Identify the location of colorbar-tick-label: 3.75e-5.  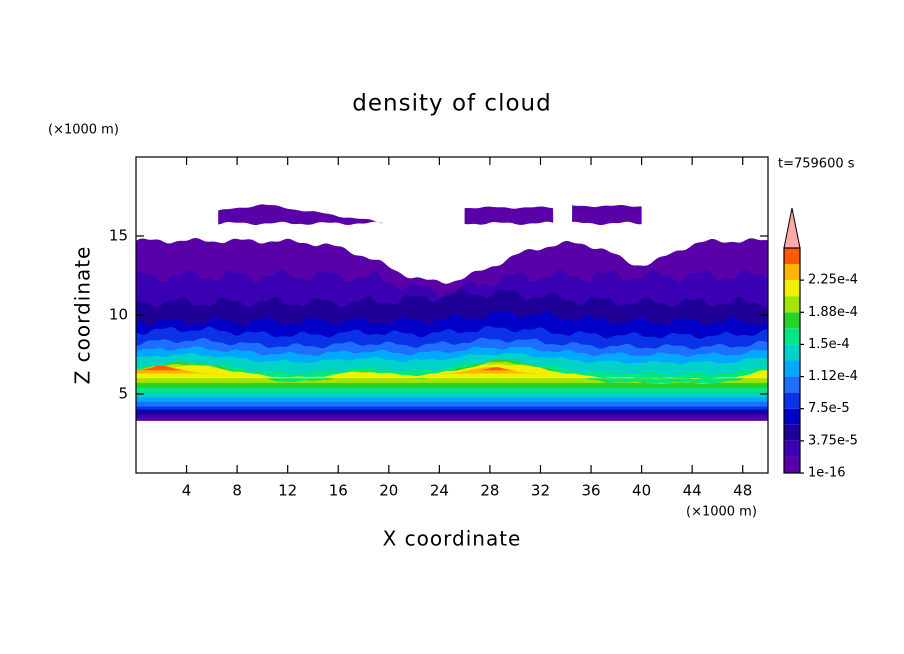
(833, 440).